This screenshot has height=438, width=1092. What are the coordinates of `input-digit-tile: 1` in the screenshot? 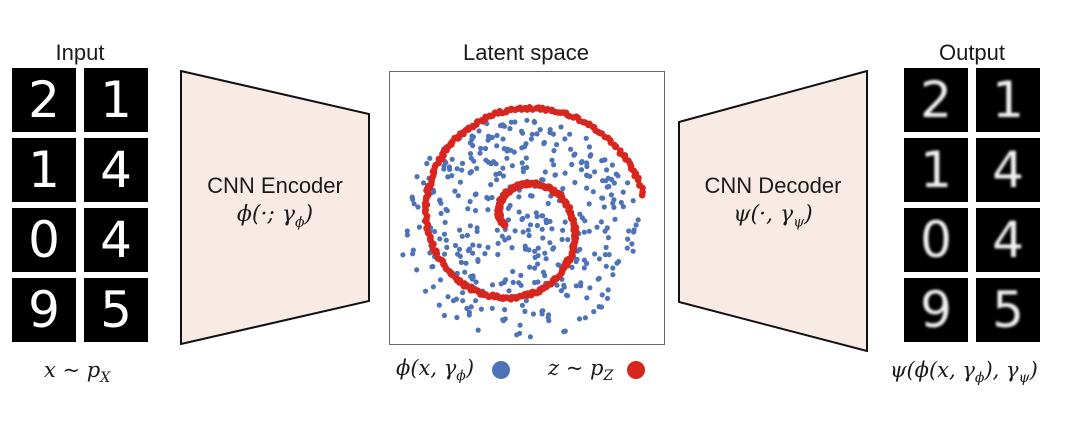 It's located at (44, 170).